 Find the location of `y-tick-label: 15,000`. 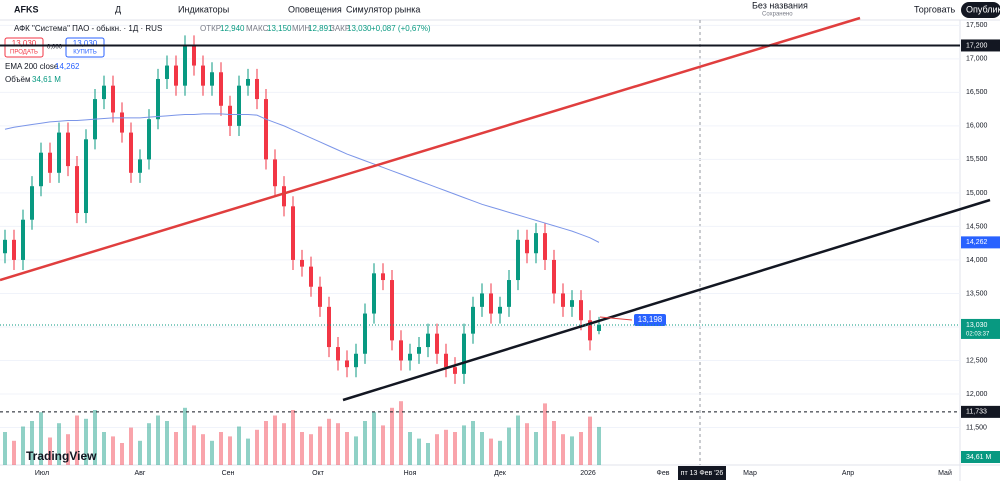

y-tick-label: 15,000 is located at coordinates (977, 193).